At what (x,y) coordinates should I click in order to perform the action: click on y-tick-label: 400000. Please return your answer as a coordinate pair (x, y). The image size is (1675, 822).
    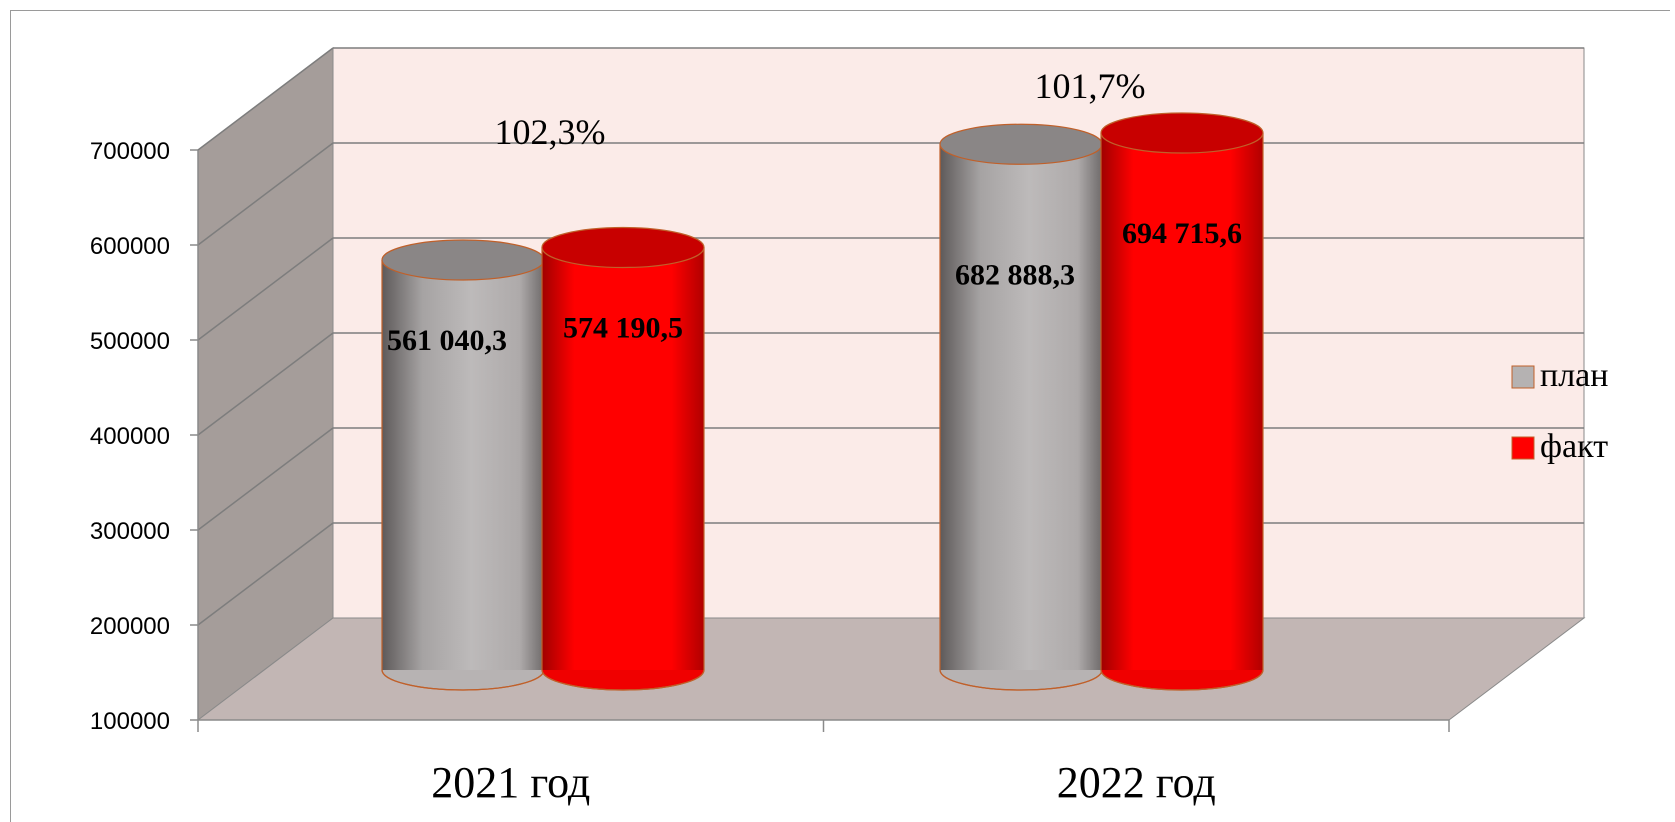
    Looking at the image, I should click on (130, 436).